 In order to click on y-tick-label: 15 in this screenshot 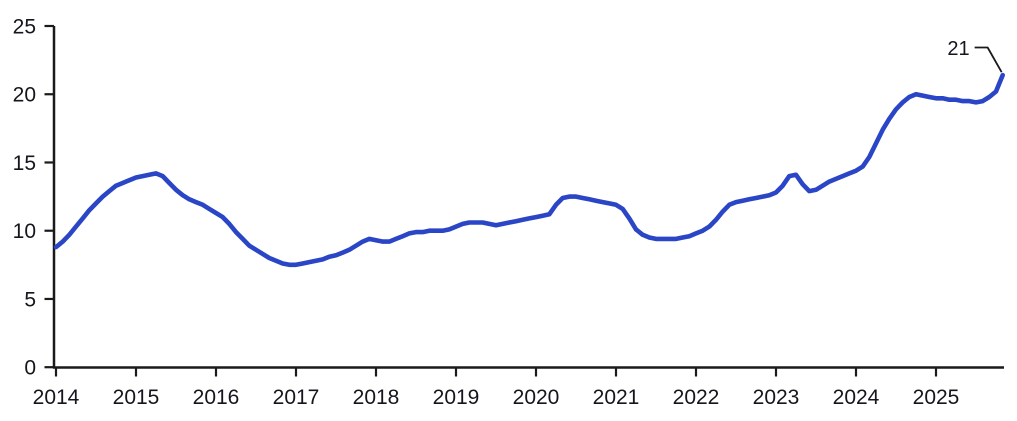, I will do `click(24, 163)`.